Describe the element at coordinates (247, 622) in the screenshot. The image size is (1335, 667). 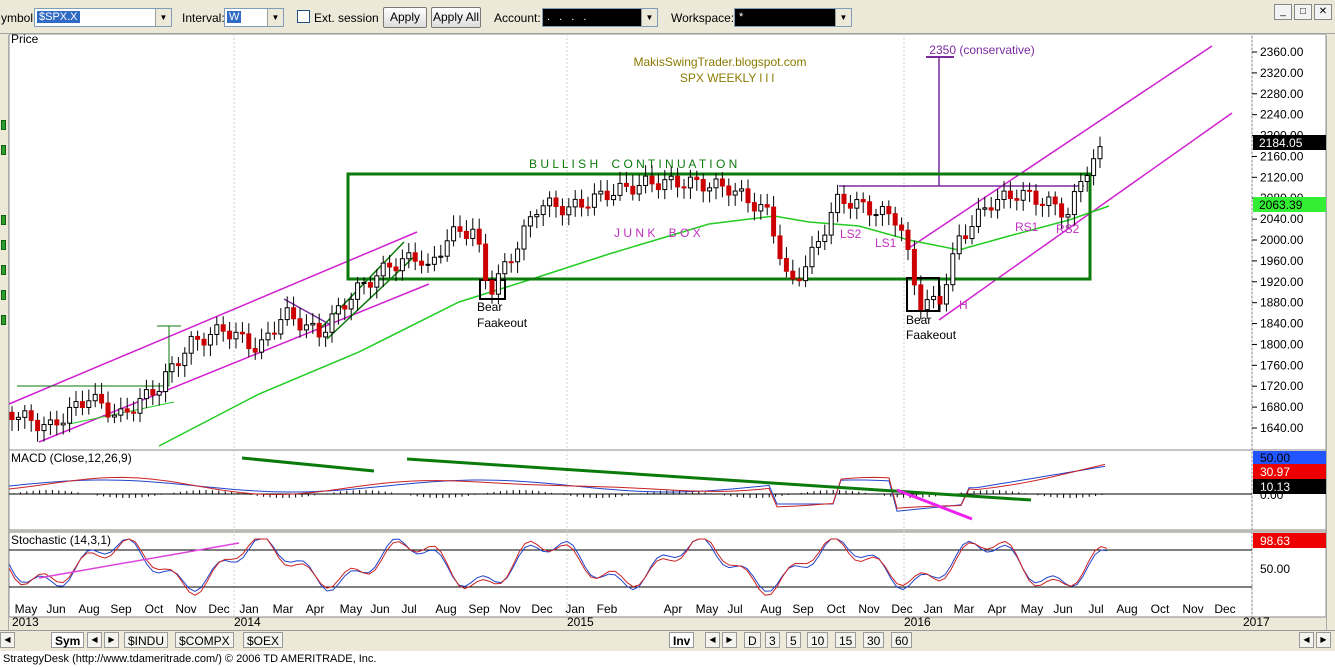
I see `year-label: 2014` at that location.